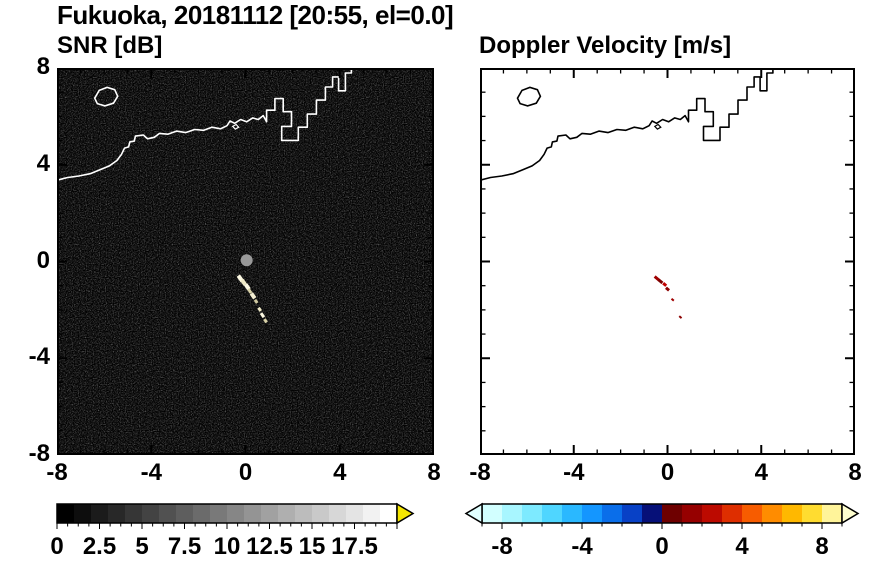 Image resolution: width=870 pixels, height=570 pixels. Describe the element at coordinates (39, 453) in the screenshot. I see `y-tick-label: -8` at that location.